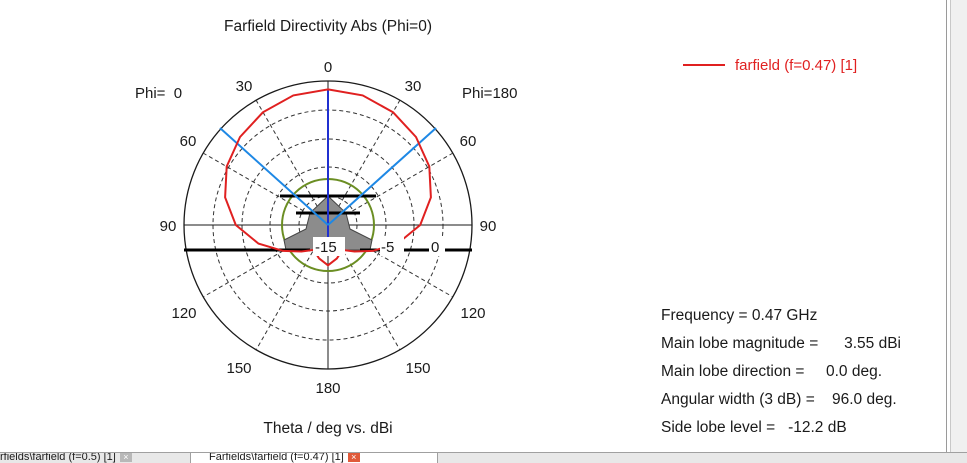  Describe the element at coordinates (328, 26) in the screenshot. I see `plot-title: Farfield Directivity Abs (Phi=0)` at that location.